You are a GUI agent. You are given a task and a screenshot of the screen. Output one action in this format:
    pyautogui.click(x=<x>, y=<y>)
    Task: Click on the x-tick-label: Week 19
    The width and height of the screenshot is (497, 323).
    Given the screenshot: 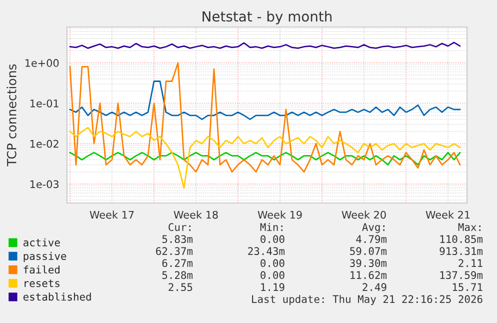 What is the action you would take?
    pyautogui.click(x=280, y=214)
    